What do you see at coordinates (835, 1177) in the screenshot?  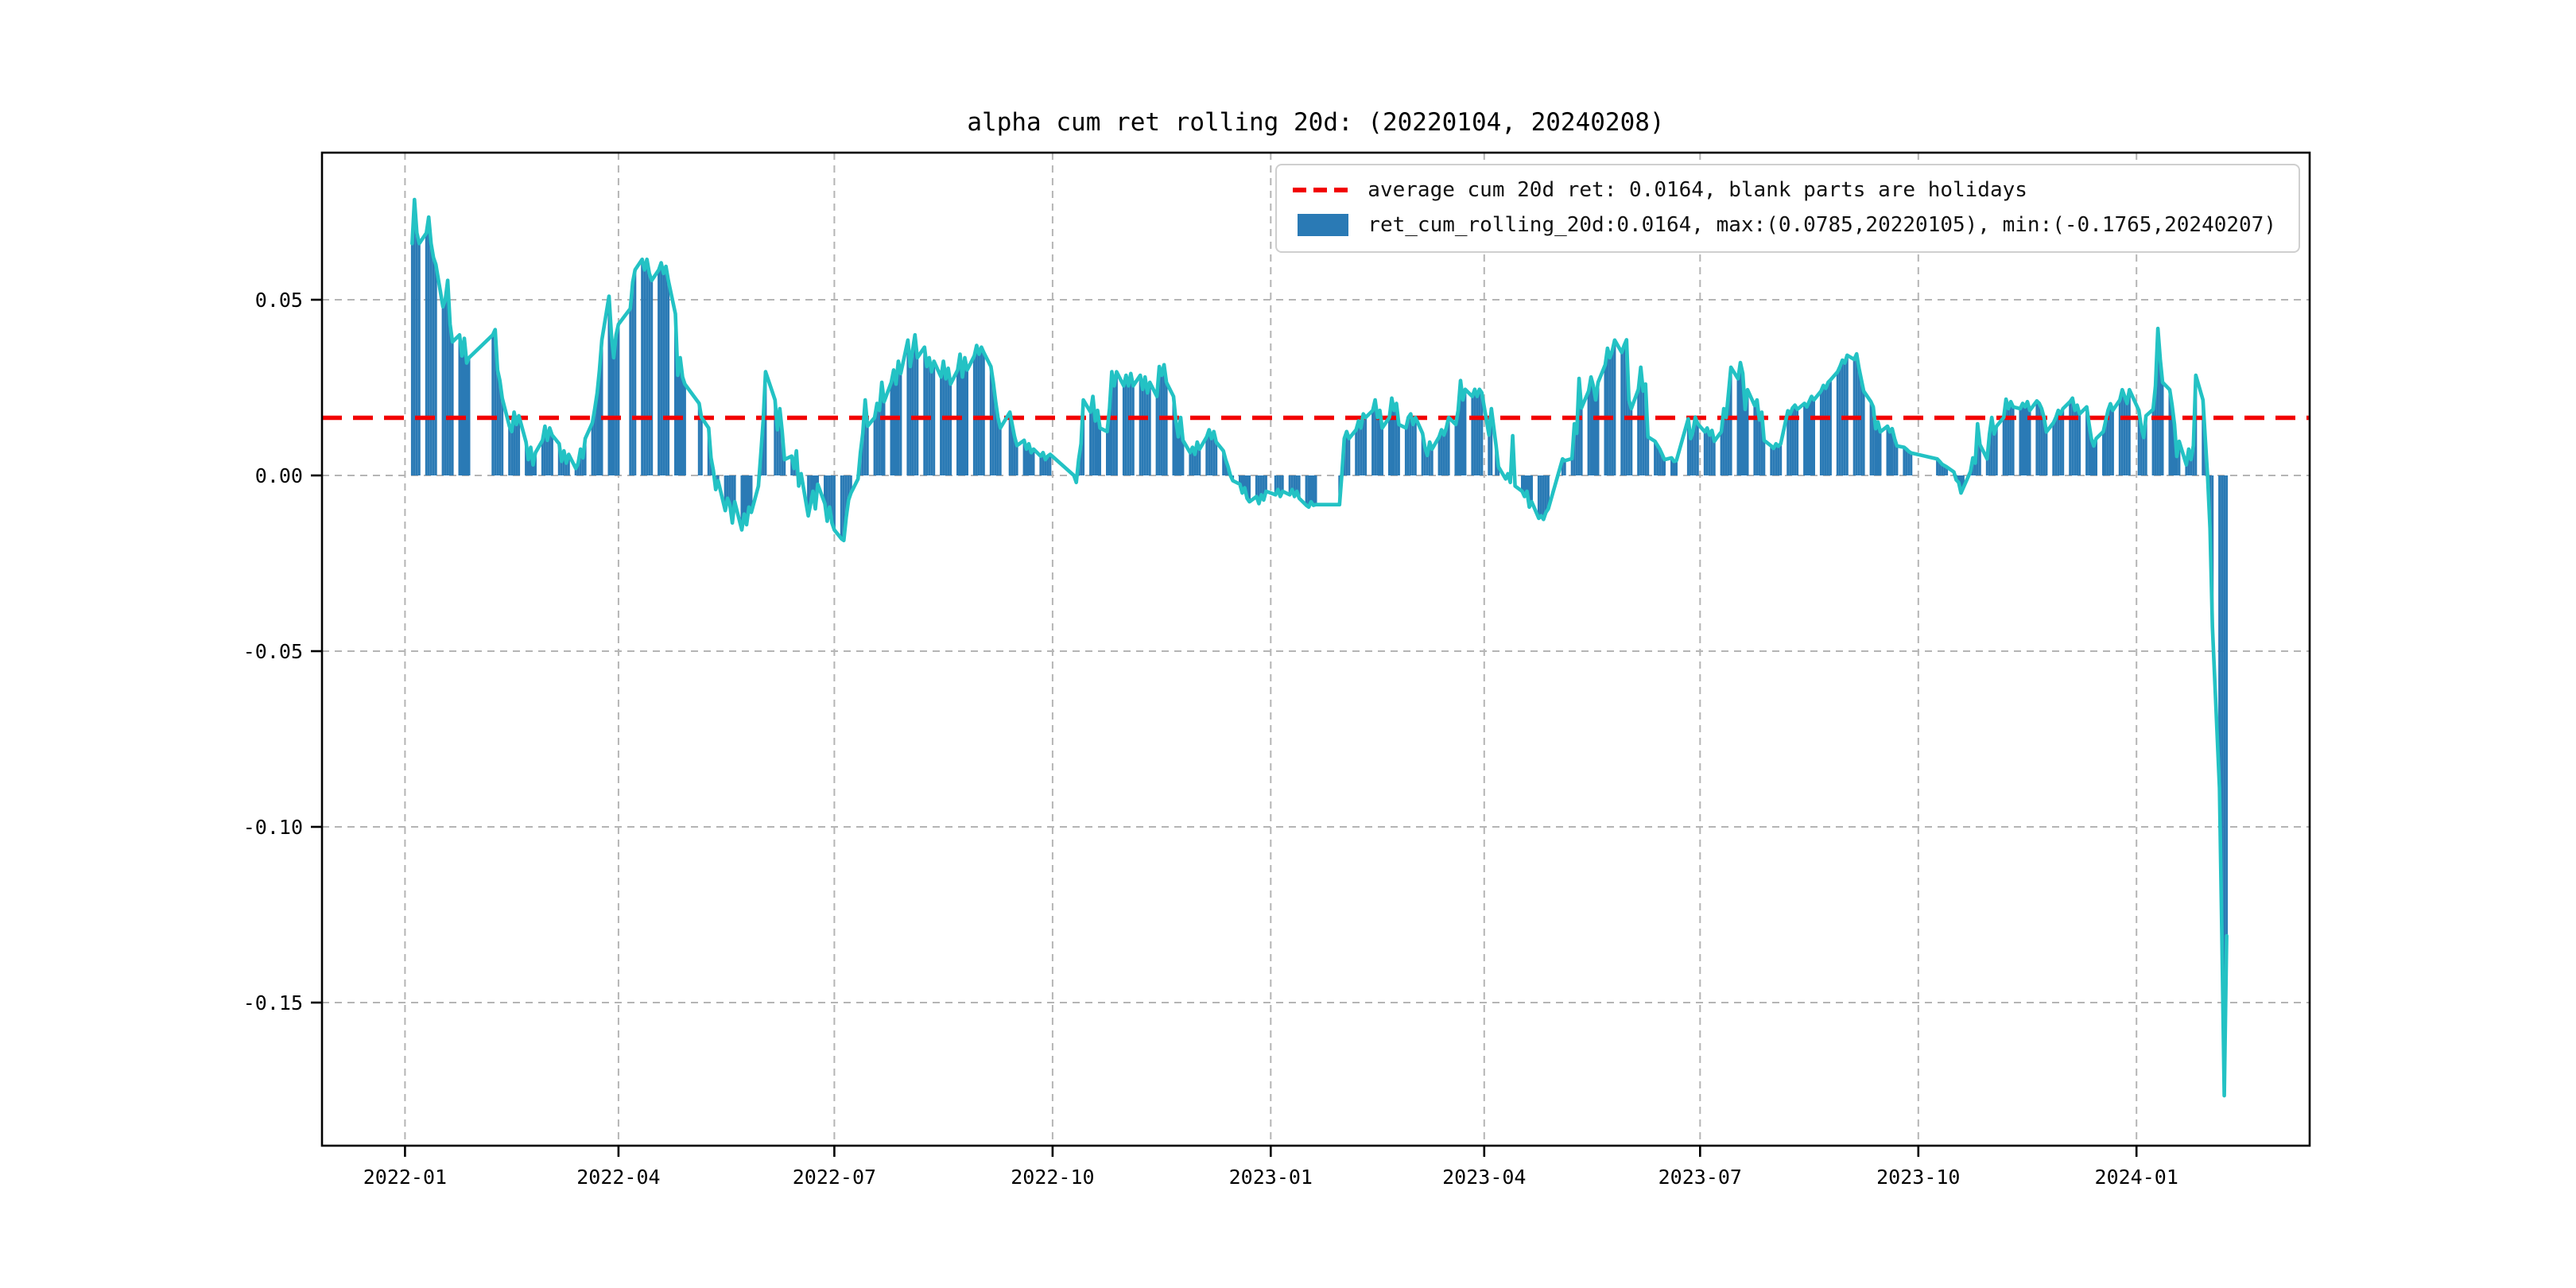 I see `x-axis-tick-label: 2022-07` at bounding box center [835, 1177].